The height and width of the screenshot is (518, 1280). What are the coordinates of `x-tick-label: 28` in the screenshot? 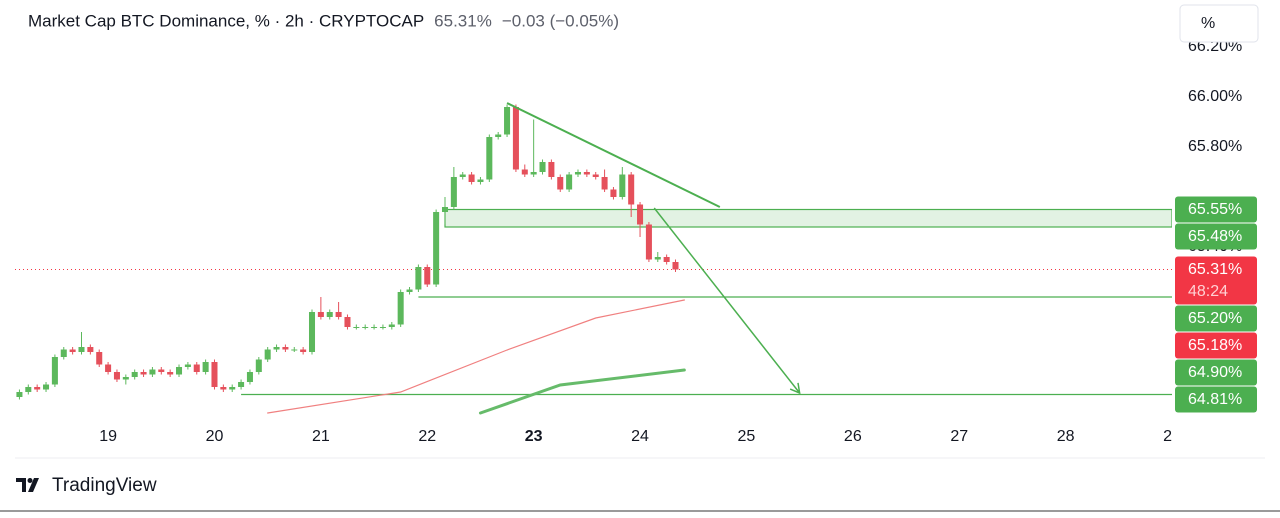 It's located at (1066, 436).